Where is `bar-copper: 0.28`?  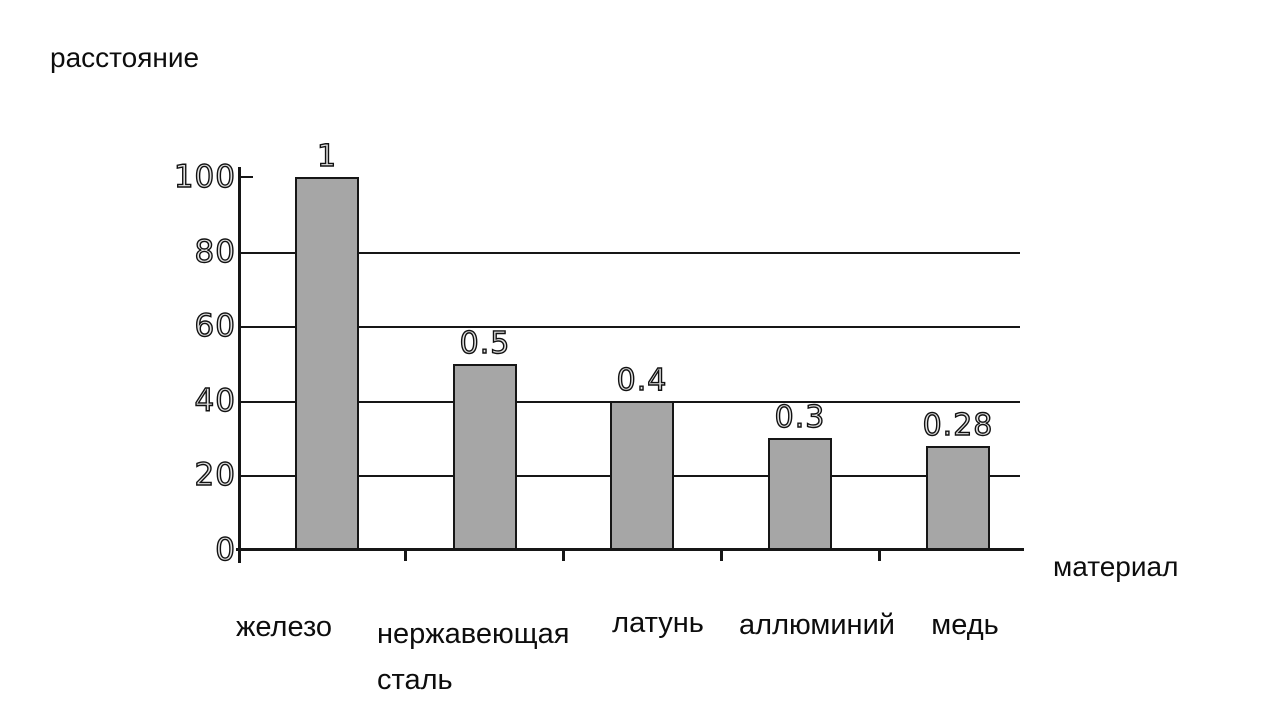
bar-copper: 0.28 is located at coordinates (957, 478).